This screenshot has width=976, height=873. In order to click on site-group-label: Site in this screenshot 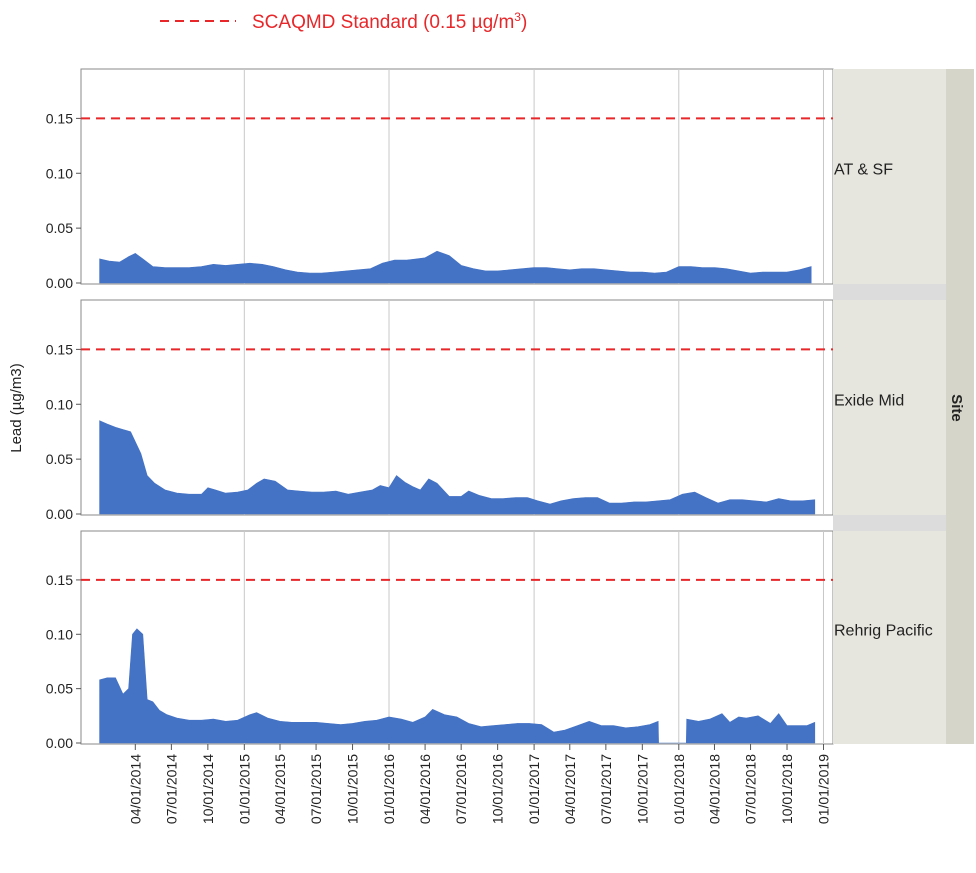, I will do `click(956, 408)`.